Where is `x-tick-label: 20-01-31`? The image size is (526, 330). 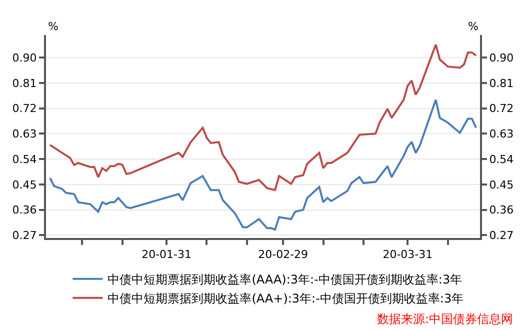 x-tick-label: 20-01-31 is located at coordinates (167, 255).